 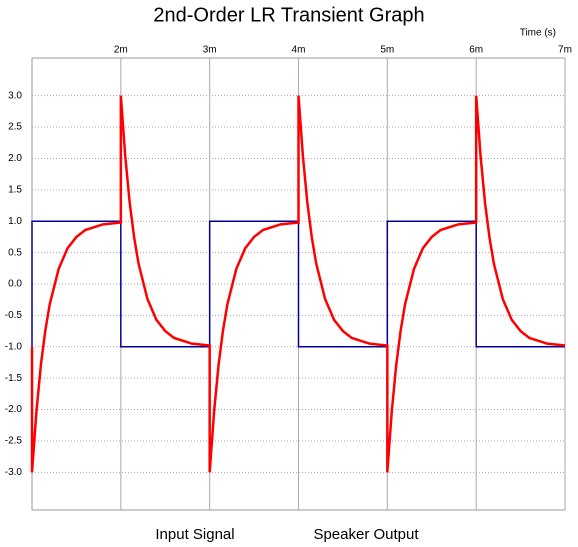 I want to click on x-tick-label: 6m, so click(x=476, y=50).